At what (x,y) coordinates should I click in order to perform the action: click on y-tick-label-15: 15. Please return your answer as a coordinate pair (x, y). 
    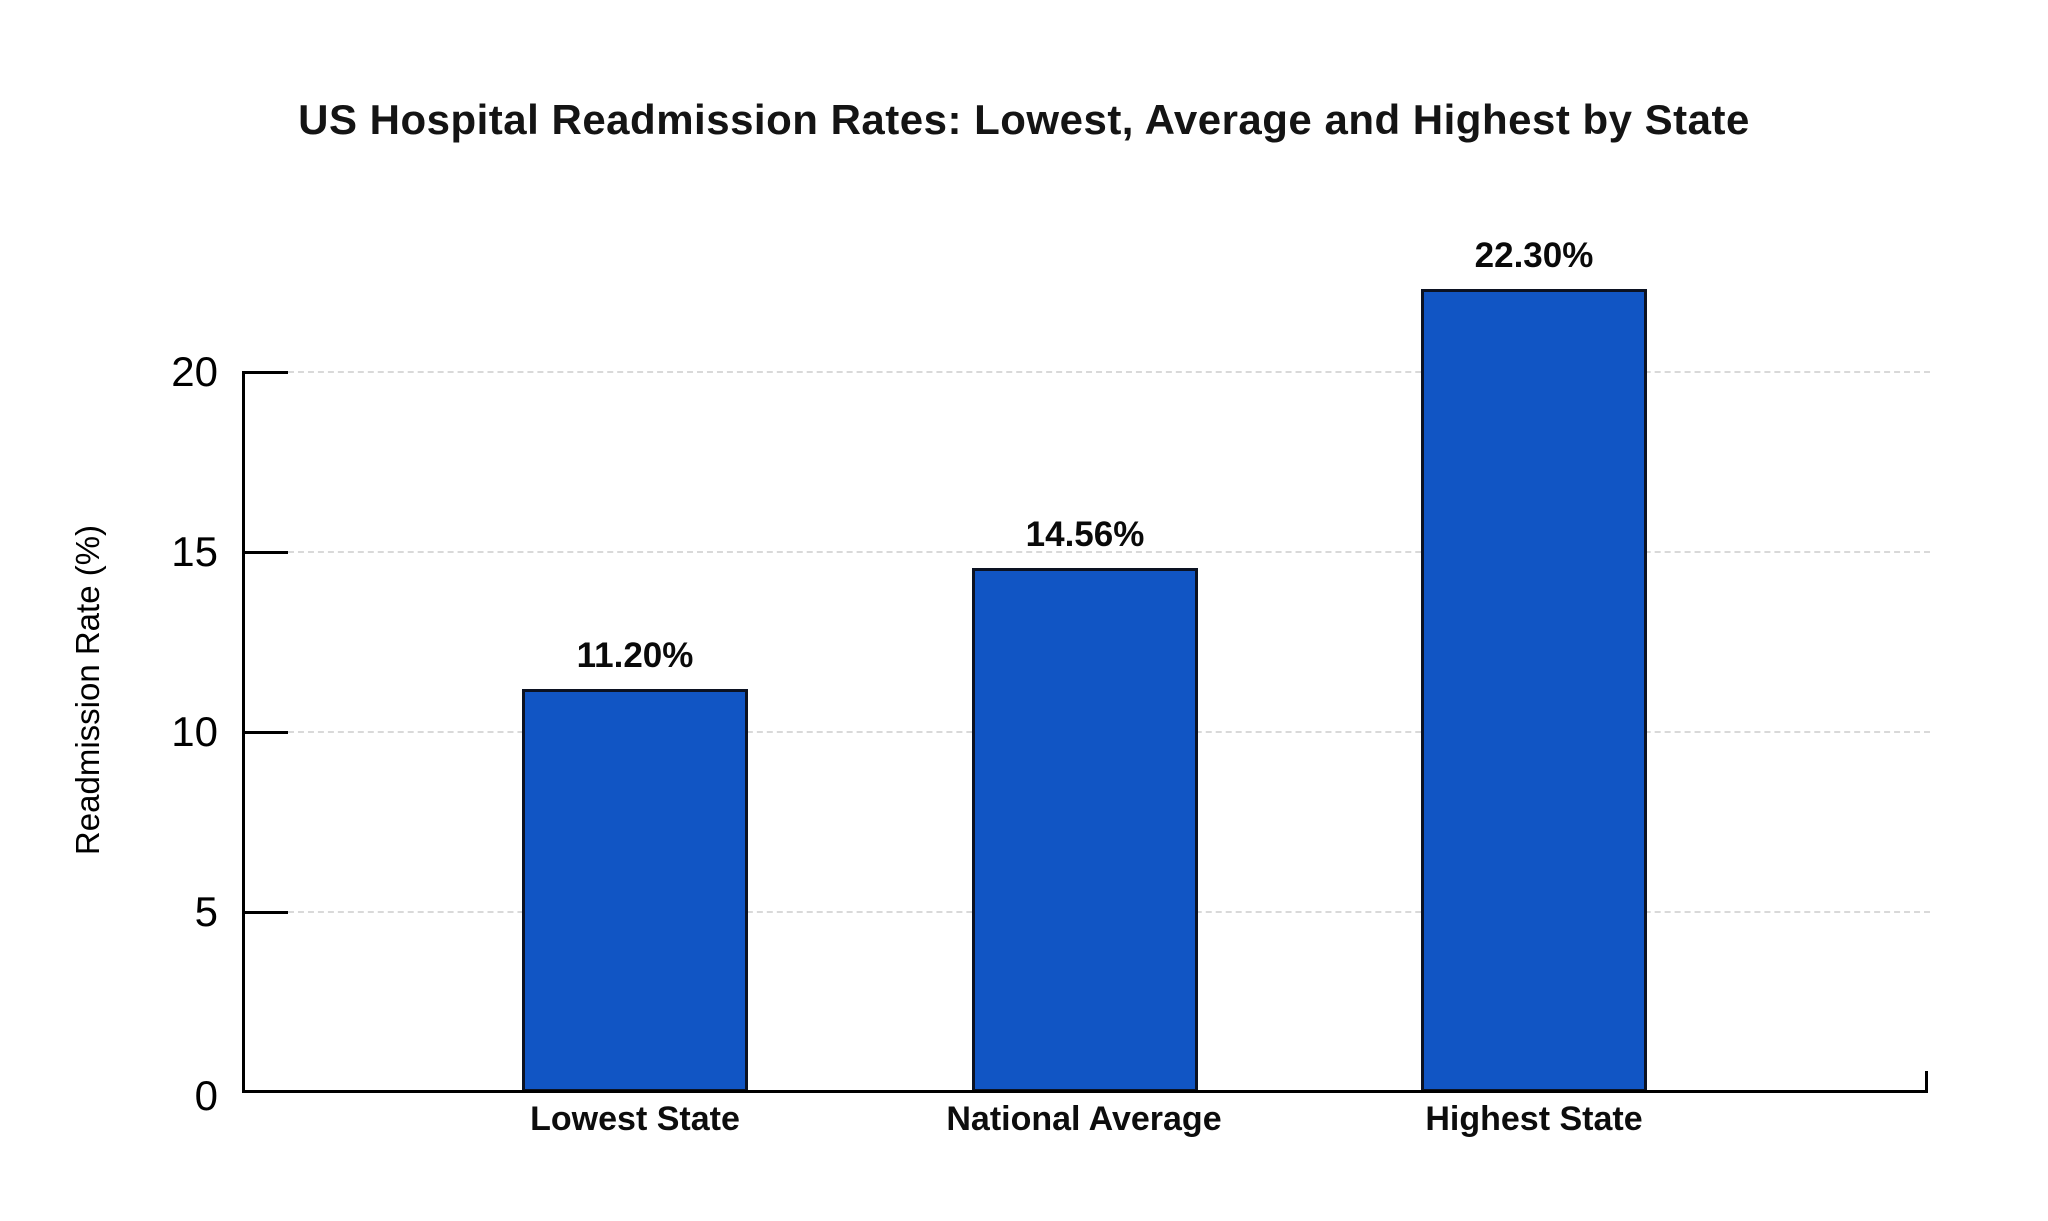
    Looking at the image, I should click on (194, 551).